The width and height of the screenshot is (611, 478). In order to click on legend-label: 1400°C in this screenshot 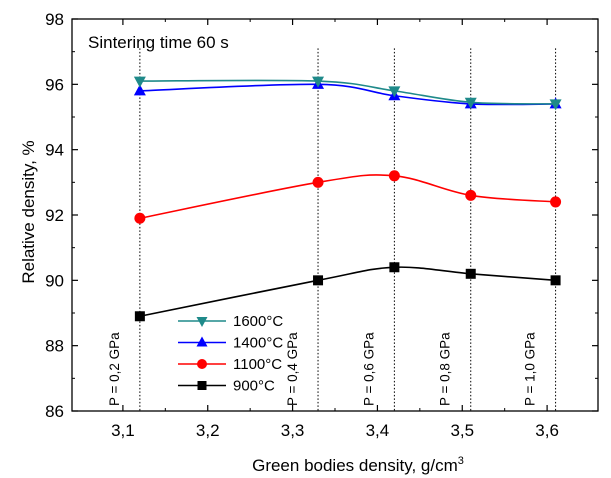, I will do `click(258, 343)`.